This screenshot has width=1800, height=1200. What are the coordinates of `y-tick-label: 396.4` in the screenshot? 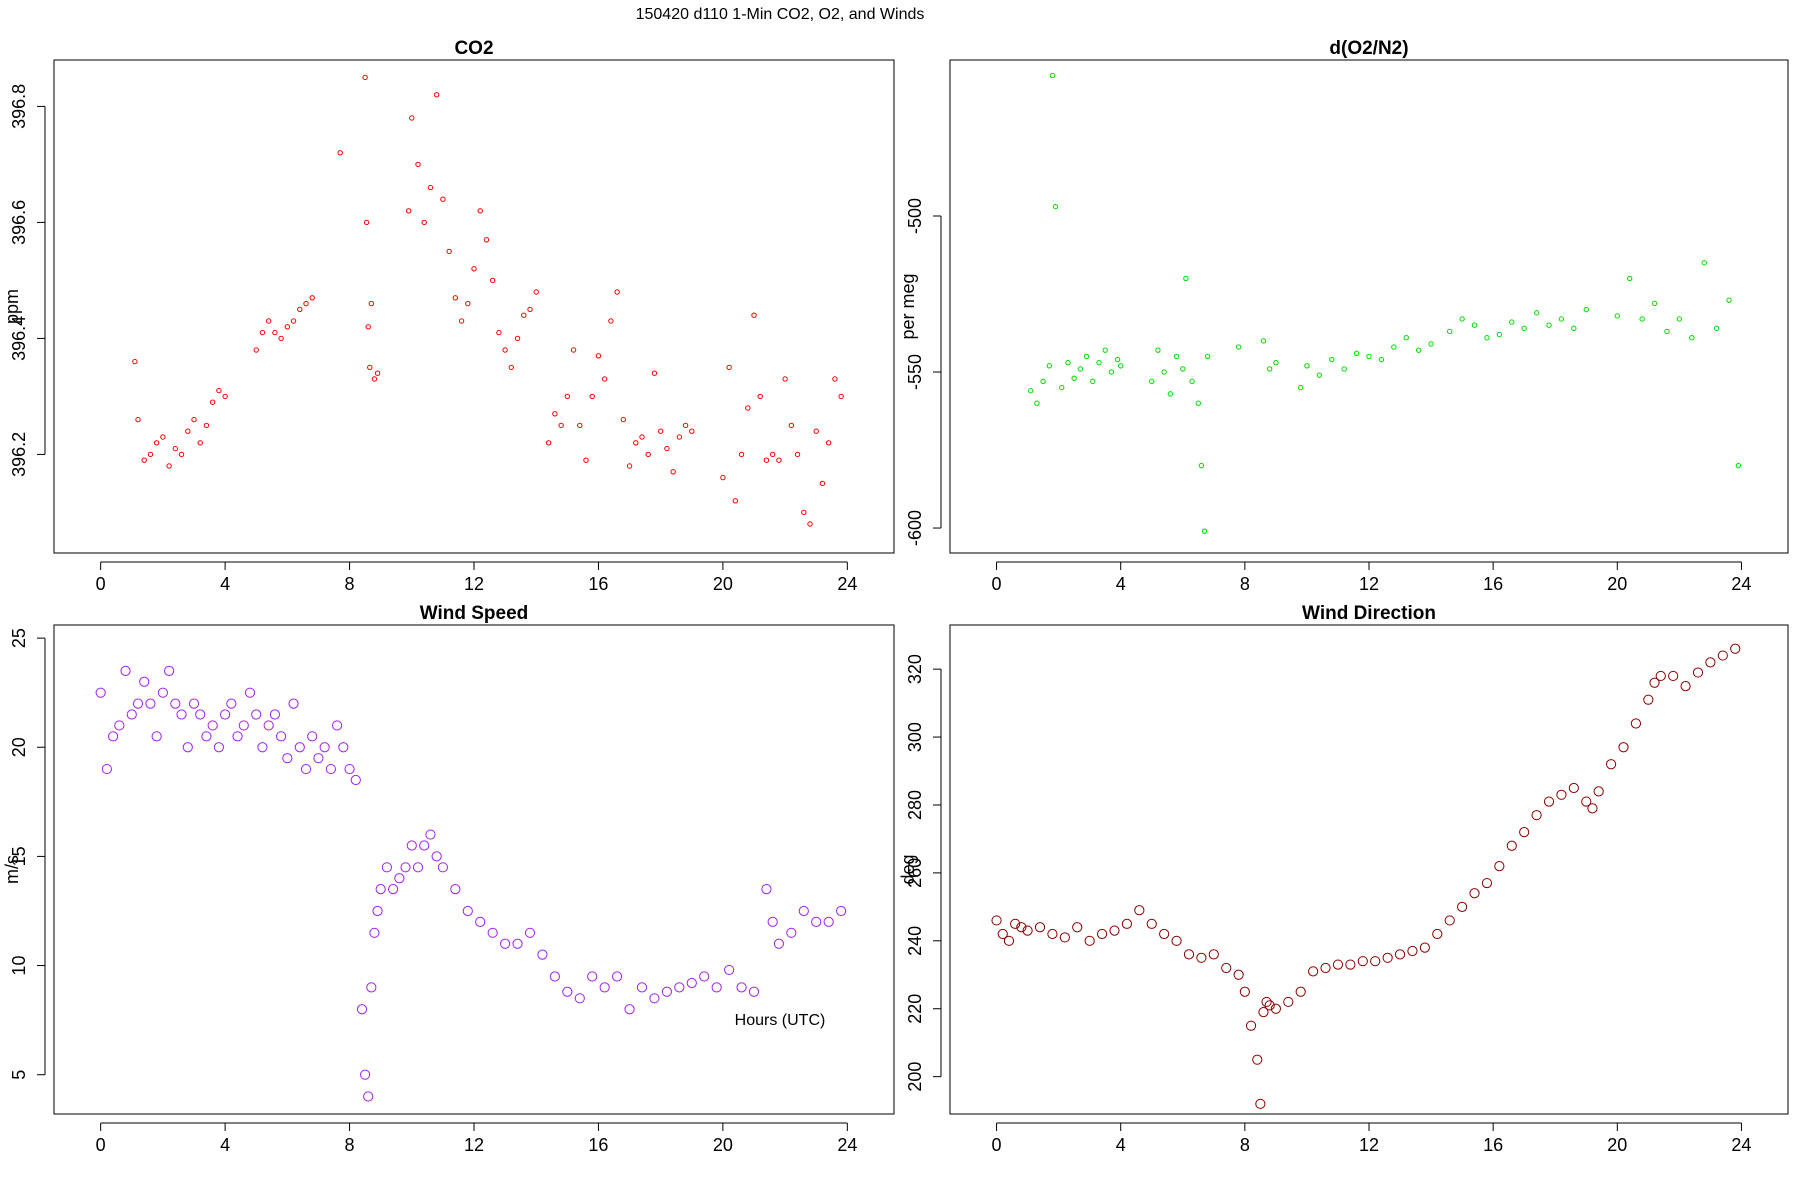 It's located at (19, 338).